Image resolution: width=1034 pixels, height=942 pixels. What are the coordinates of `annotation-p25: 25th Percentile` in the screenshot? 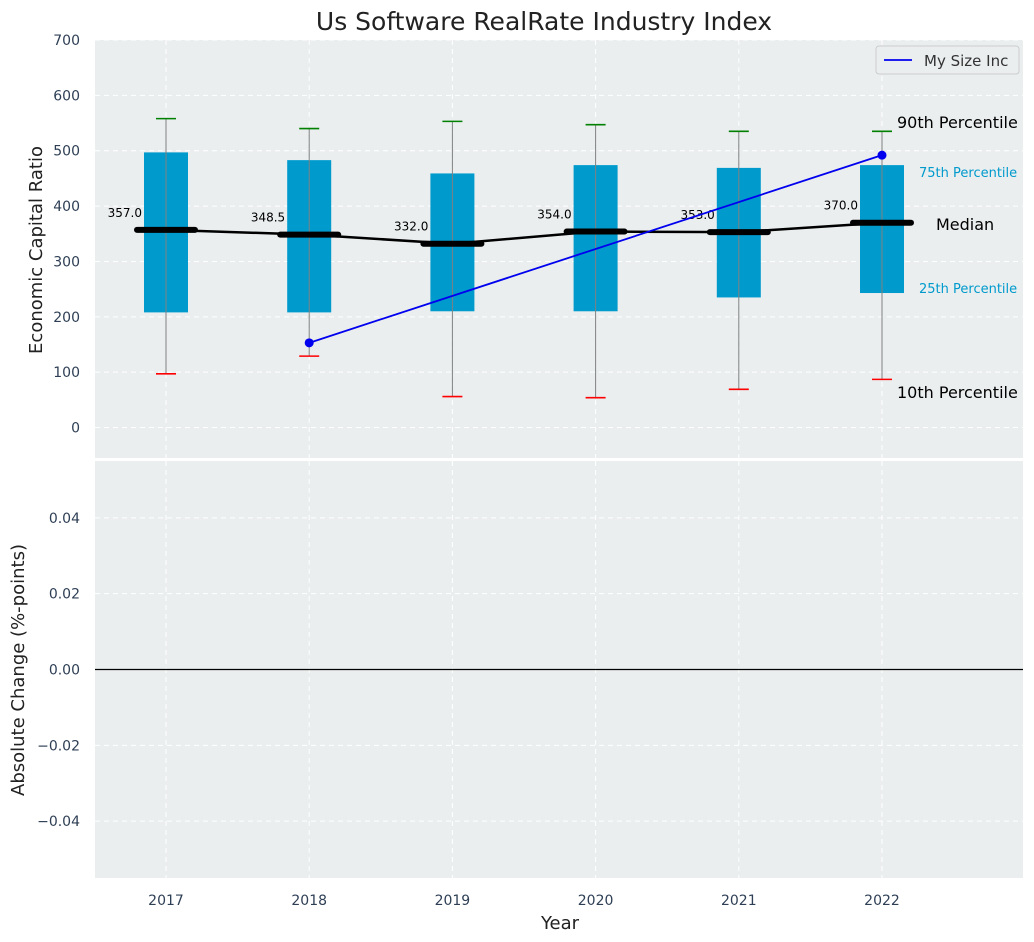 It's located at (968, 289).